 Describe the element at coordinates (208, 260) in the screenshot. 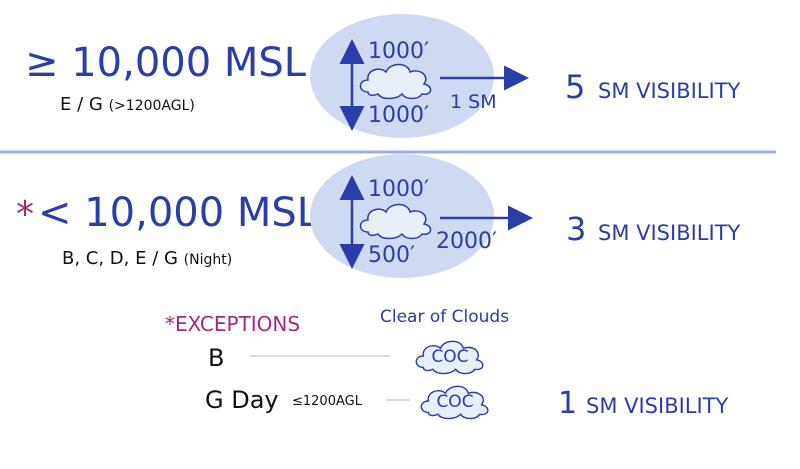

I see `classes-note: (Night)` at that location.